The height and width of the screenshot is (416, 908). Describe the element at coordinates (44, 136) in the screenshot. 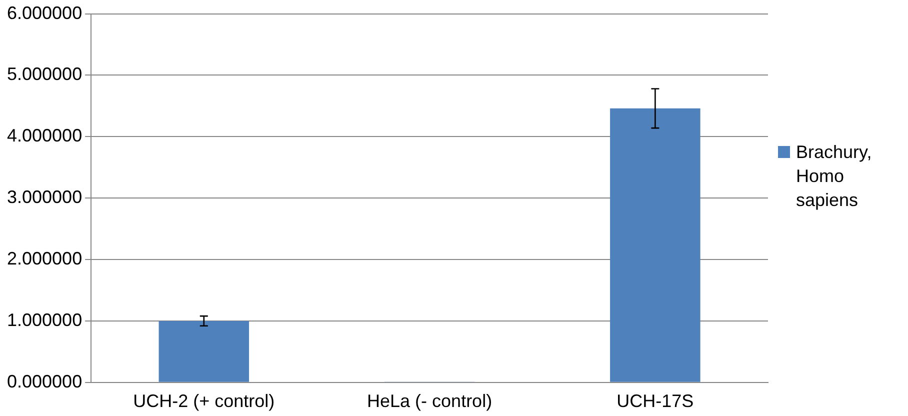

I see `y-tick-label: 4.000000` at that location.